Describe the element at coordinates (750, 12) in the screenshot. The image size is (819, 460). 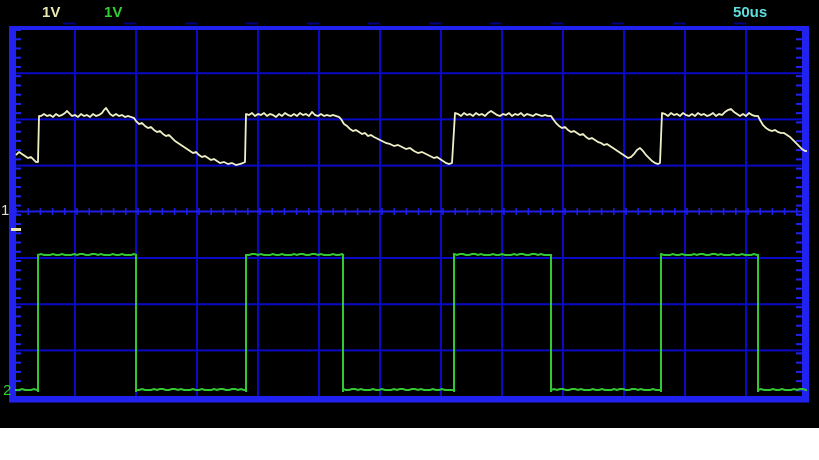
I see `timebase-label: 50us` at that location.